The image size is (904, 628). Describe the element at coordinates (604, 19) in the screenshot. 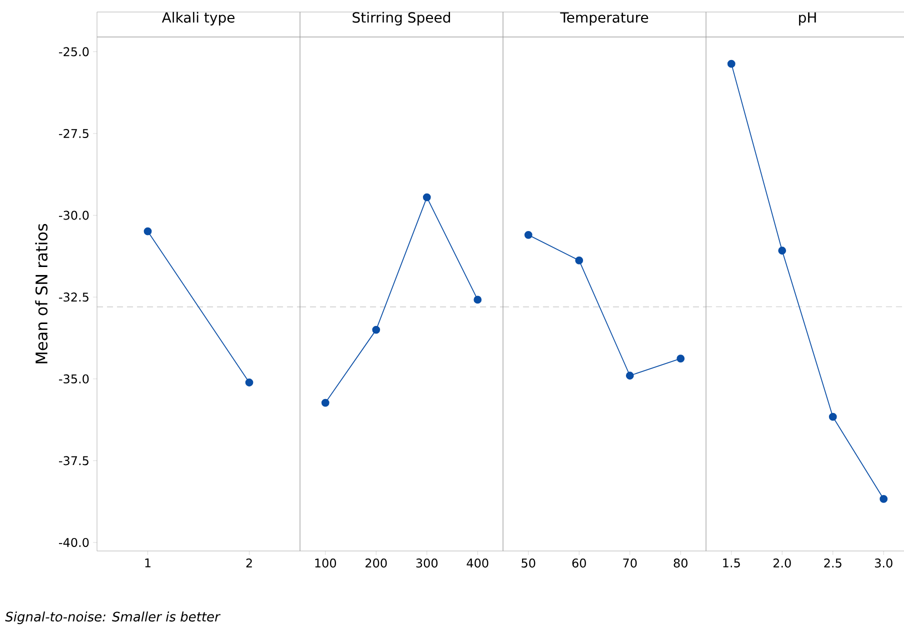

I see `chart-title: Temperature` at that location.